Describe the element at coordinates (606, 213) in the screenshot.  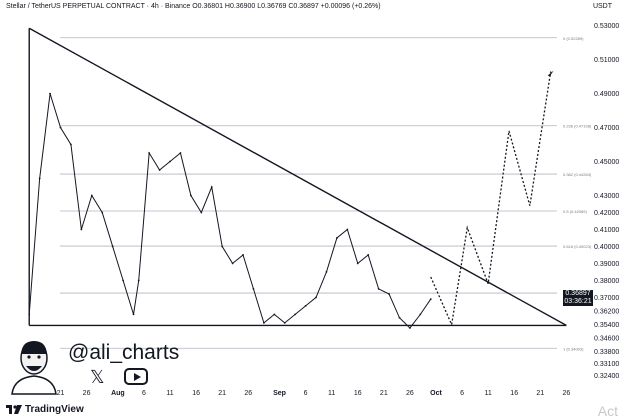
I see `y-tick-label: 0.42000` at that location.